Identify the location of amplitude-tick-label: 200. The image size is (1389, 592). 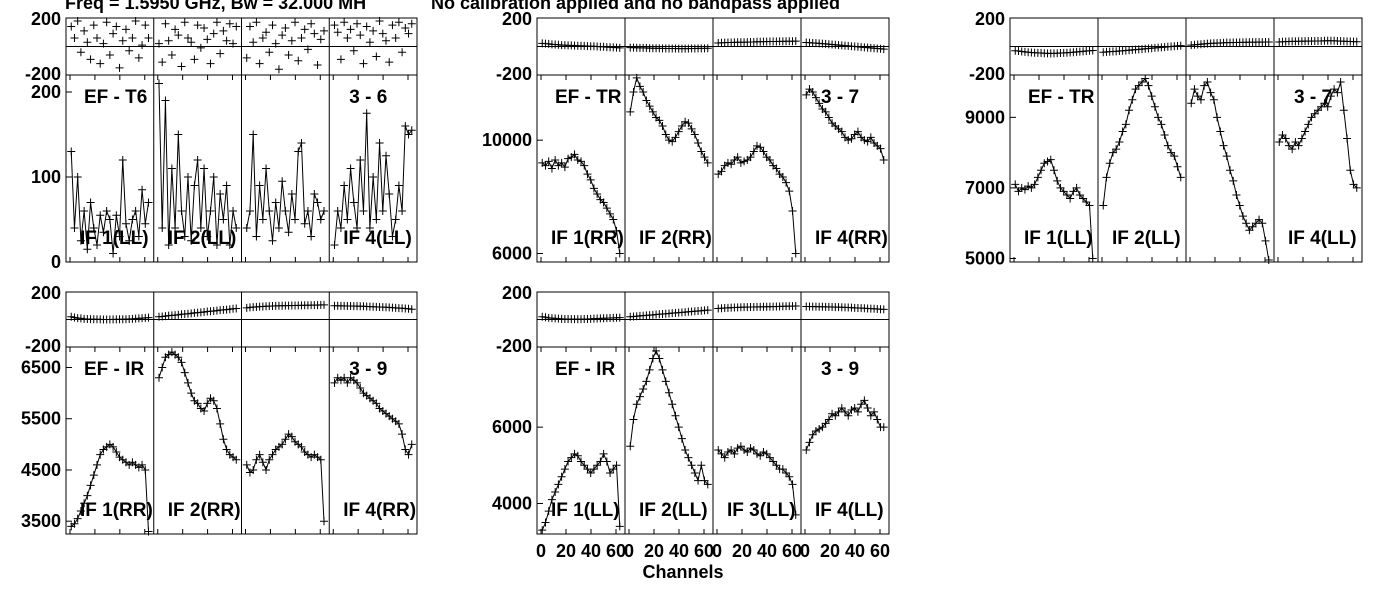
(46, 92).